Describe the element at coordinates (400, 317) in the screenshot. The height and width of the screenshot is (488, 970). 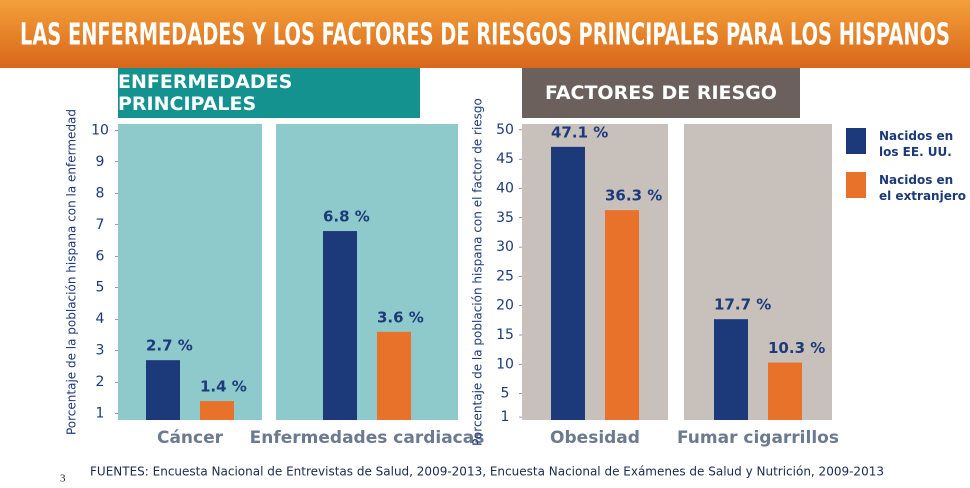
I see `value-label: 3.6 %` at that location.